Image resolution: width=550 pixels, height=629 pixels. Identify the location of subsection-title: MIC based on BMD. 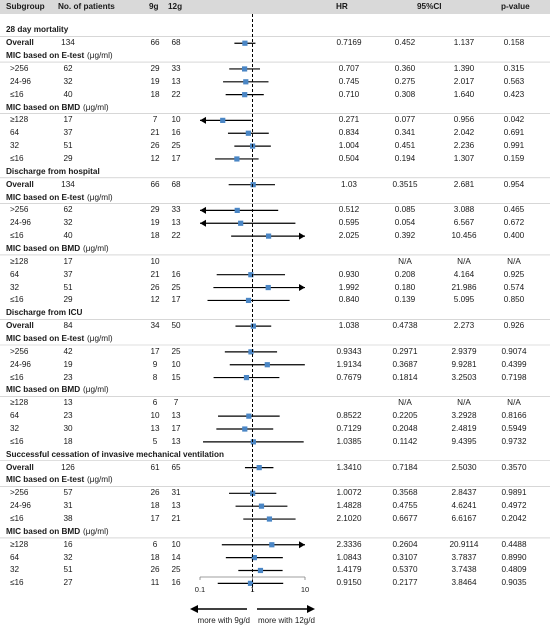
(43, 248).